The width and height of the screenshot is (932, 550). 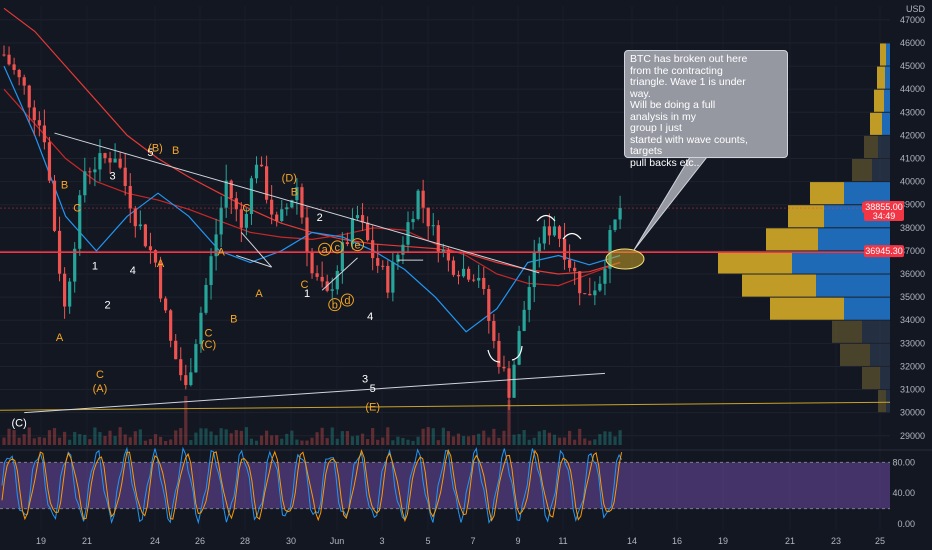 What do you see at coordinates (912, 274) in the screenshot?
I see `price-tick-label: 36000` at bounding box center [912, 274].